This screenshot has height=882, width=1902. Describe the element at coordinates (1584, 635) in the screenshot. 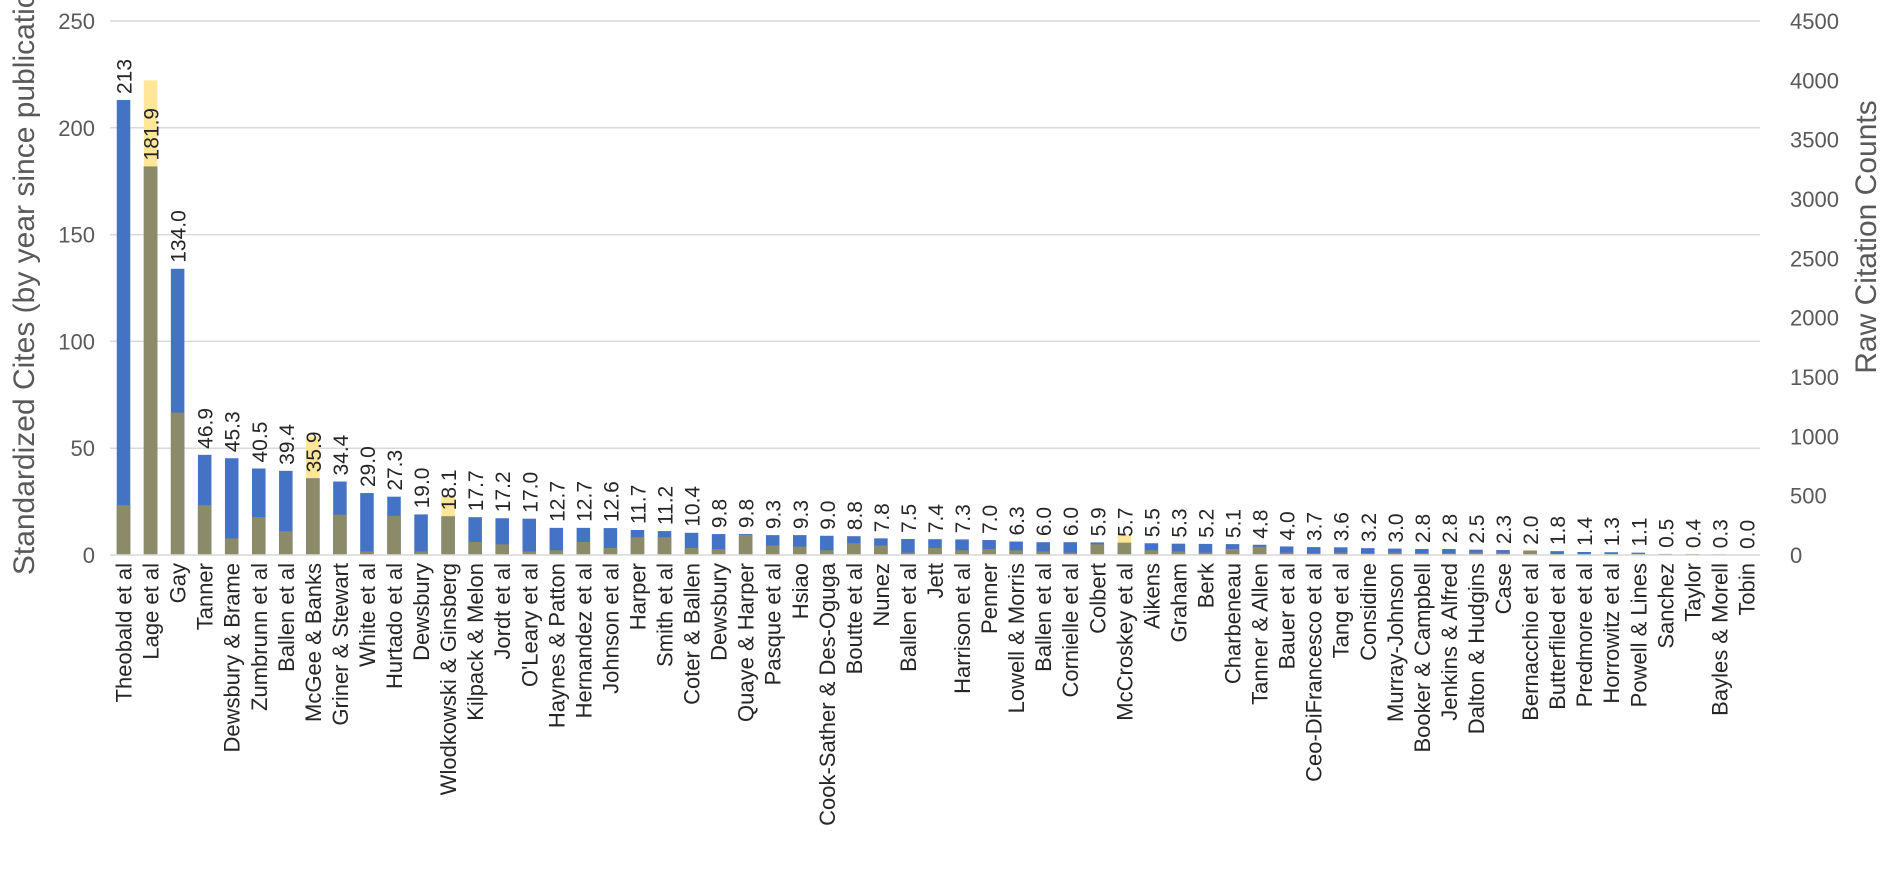

I see `category-label: Predmore et al` at that location.